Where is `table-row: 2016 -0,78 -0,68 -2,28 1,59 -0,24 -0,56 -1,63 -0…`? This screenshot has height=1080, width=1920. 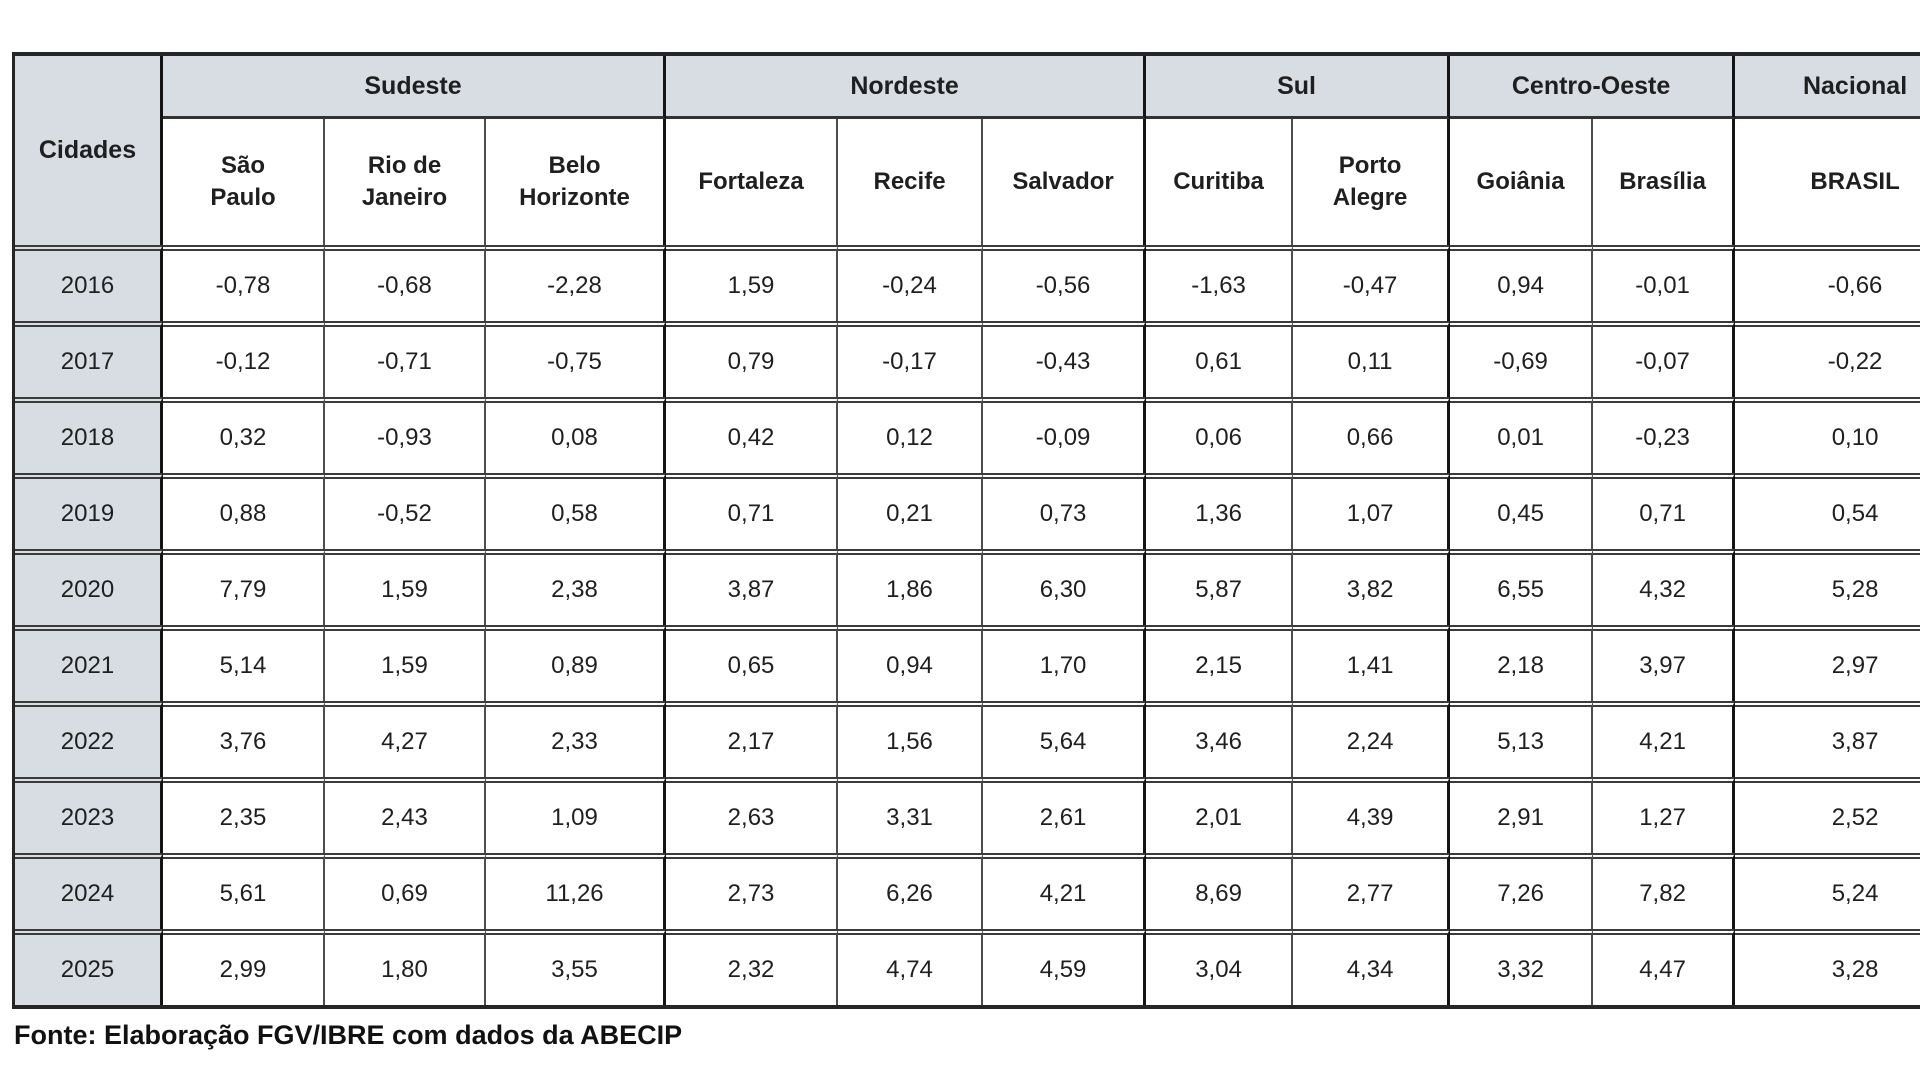
table-row: 2016 -0,78 -0,68 -2,28 1,59 -0,24 -0,56 -1,63 -0… is located at coordinates (967, 283).